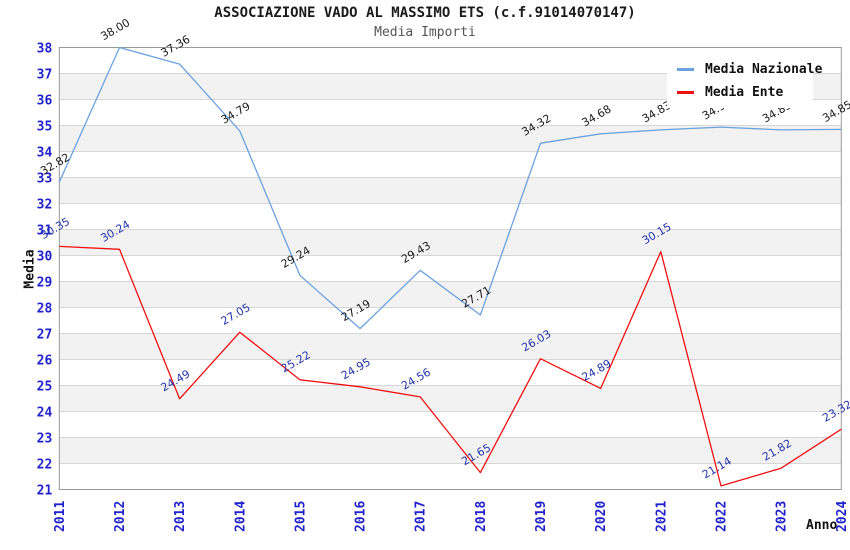 The image size is (850, 550). I want to click on x-tick-label: 2019, so click(541, 516).